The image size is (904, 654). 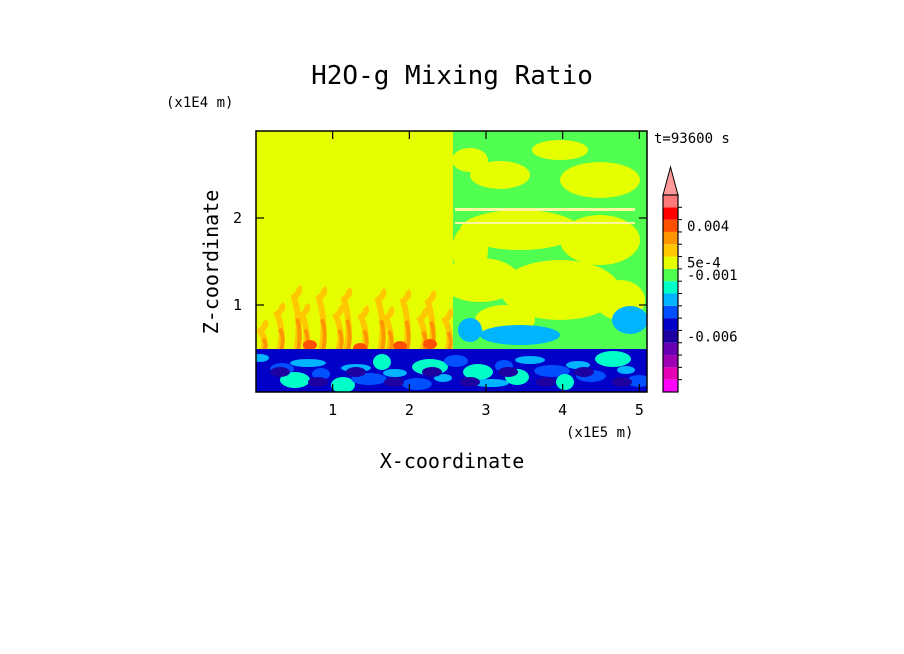 I want to click on y-tick-label: 1, so click(x=237, y=305).